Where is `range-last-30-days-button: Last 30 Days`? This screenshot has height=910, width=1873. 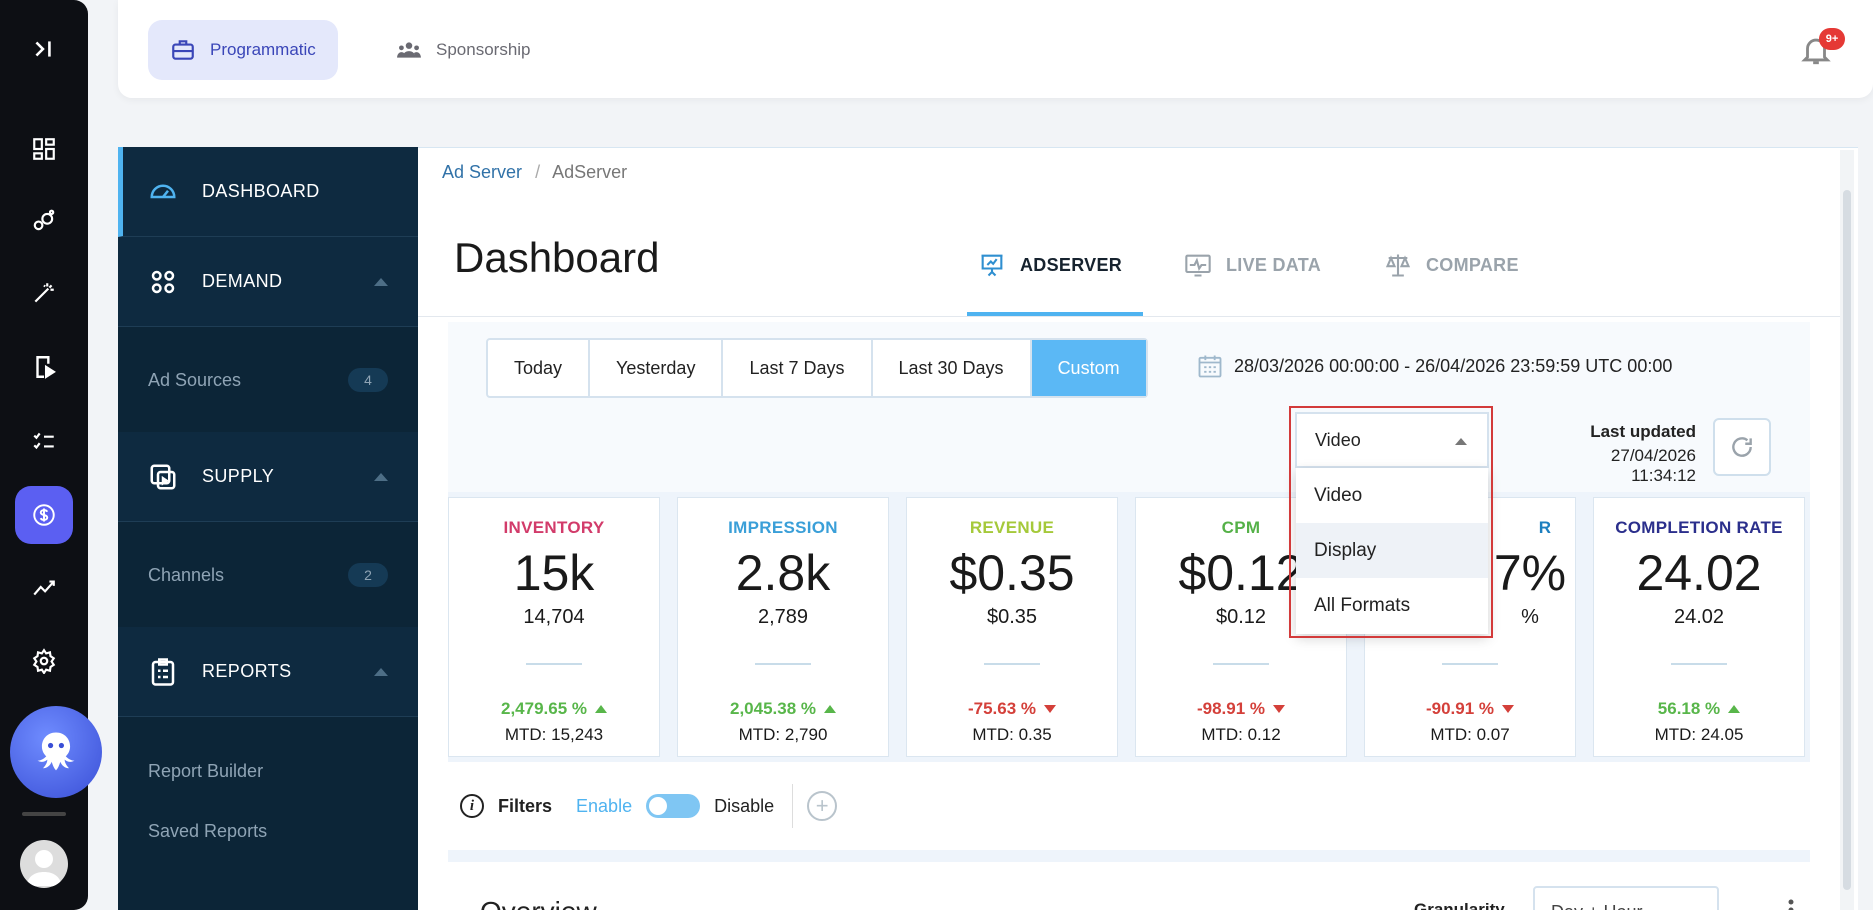
range-last-30-days-button: Last 30 Days is located at coordinates (952, 368).